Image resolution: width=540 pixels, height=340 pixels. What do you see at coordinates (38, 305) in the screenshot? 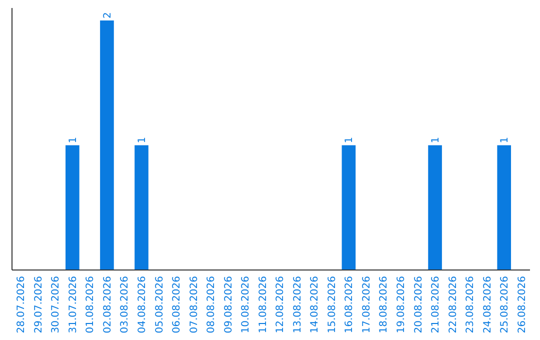
I see `x-tick-label: 29.07.2026` at bounding box center [38, 305].